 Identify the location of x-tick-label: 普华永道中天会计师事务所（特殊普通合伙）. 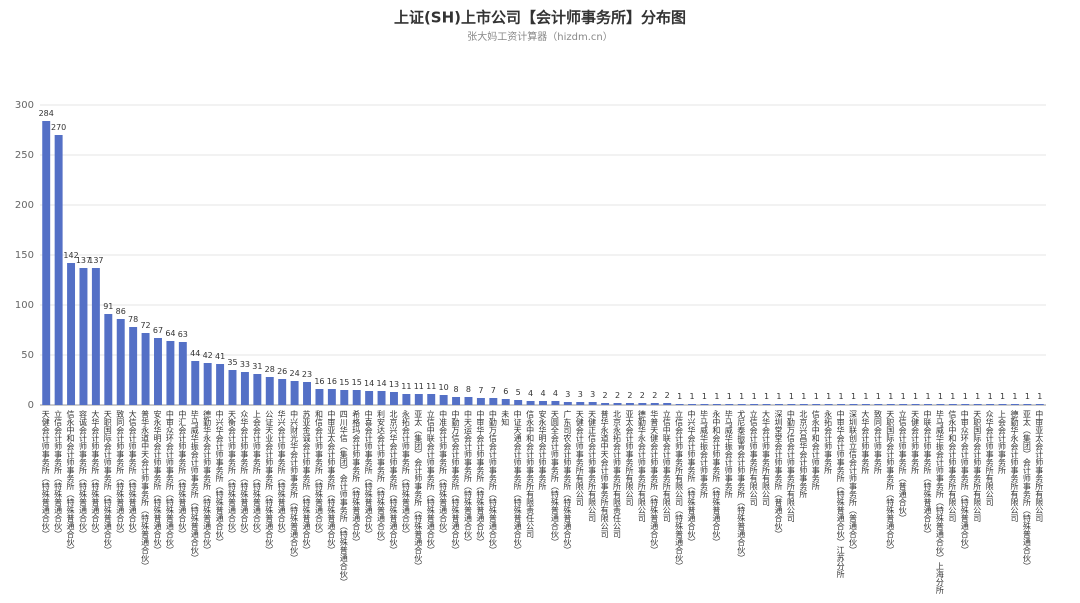
(145, 490).